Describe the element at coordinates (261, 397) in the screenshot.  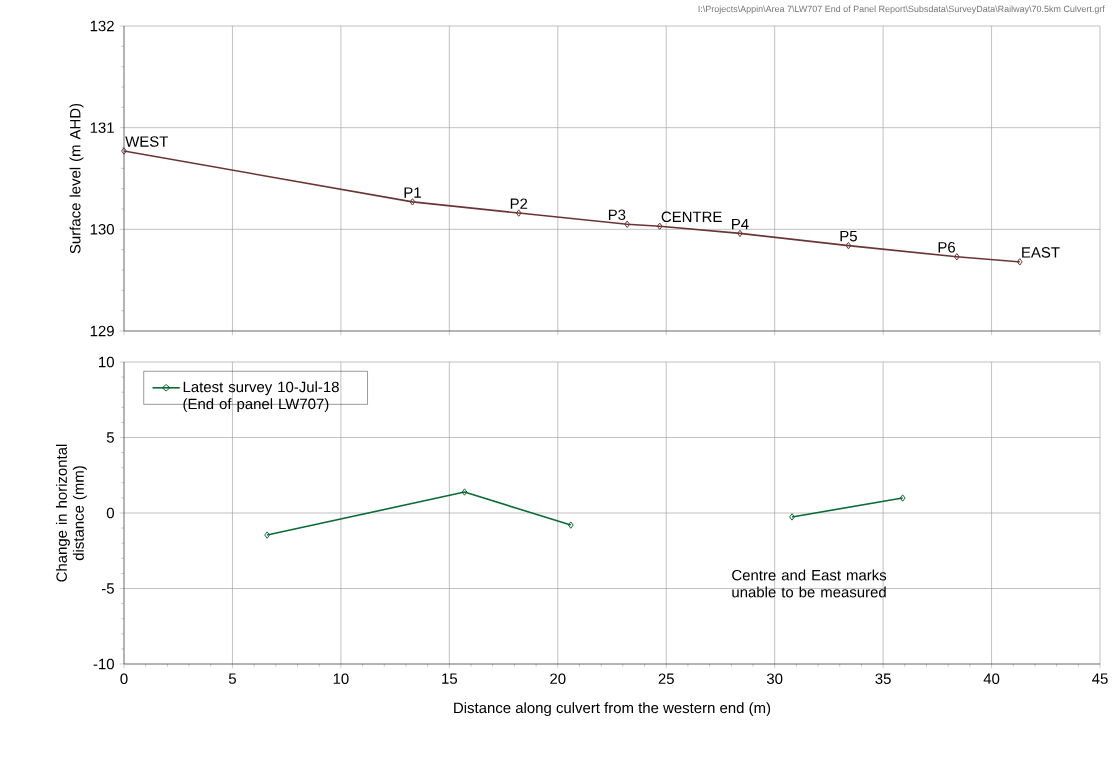
I see `legend-label: Latest survey 10-Jul-18 (End of panel LW707)` at that location.